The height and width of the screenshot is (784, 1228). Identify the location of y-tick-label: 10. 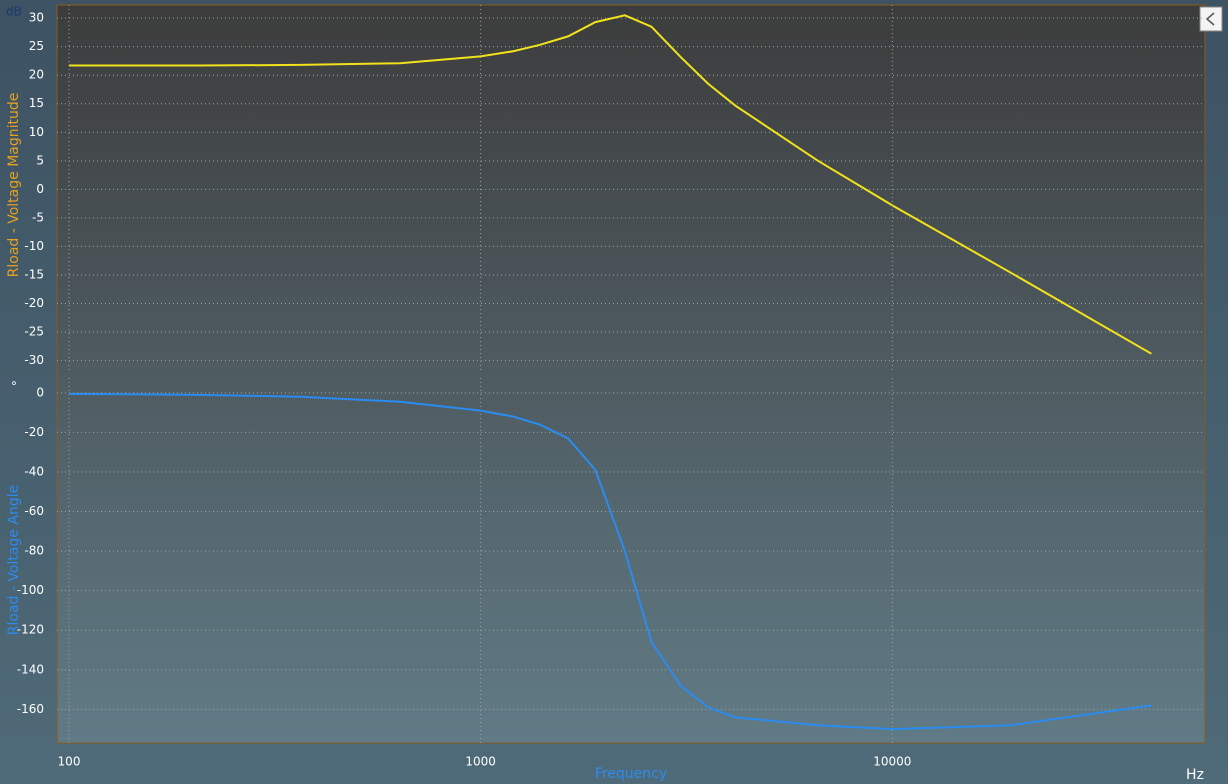
(36, 132).